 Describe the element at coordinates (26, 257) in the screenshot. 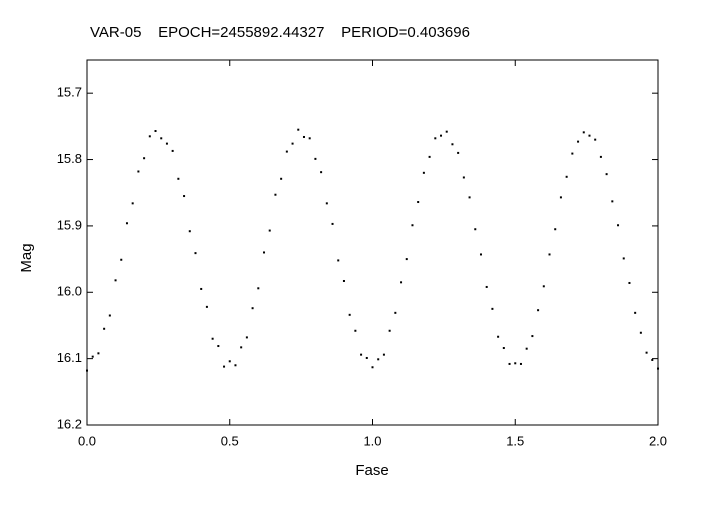

I see `y-axis-label: Mag` at that location.